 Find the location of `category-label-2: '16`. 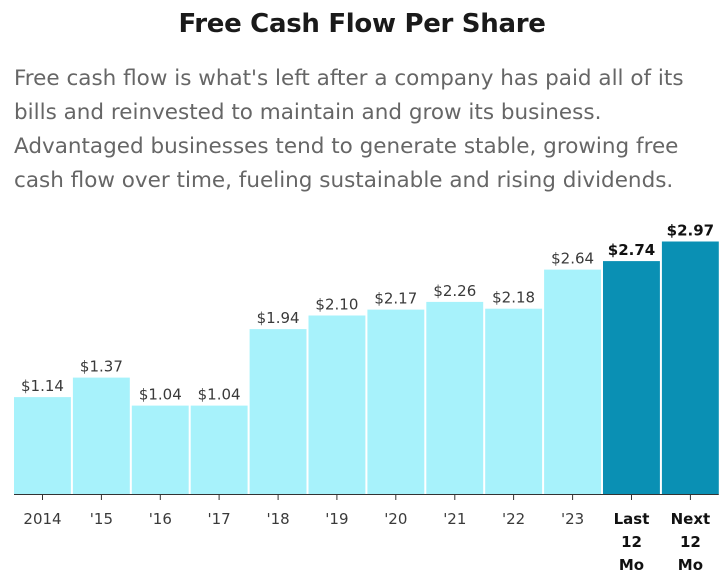

category-label-2: '16 is located at coordinates (160, 519).